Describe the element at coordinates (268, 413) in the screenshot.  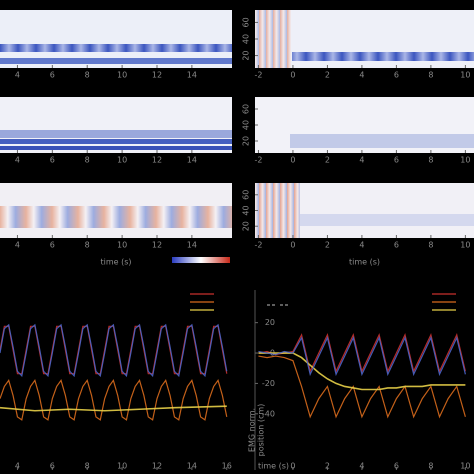
I see `y-tick-label: -40` at that location.